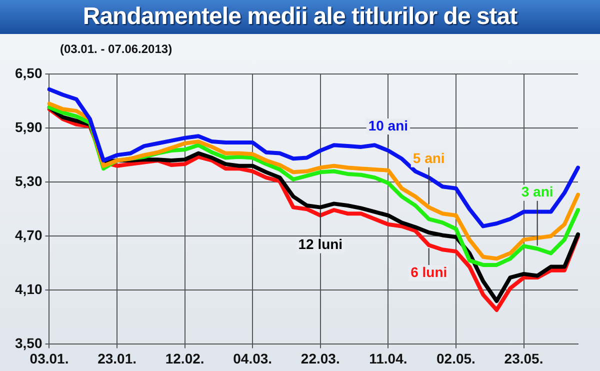  I want to click on x-tick-label: 04.03., so click(252, 358).